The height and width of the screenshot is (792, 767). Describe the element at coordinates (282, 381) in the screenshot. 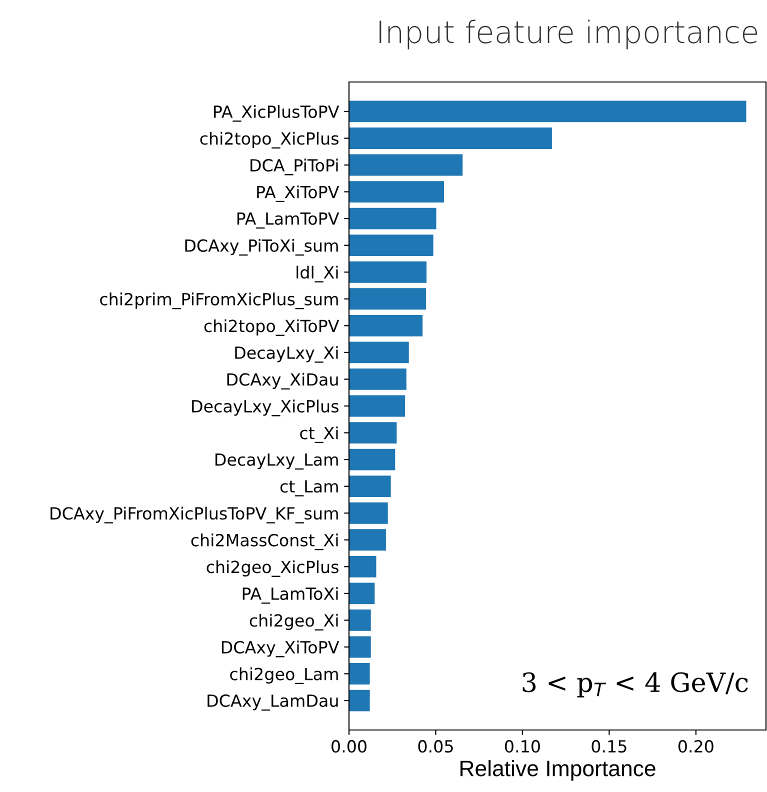

I see `y-tick-label: DCAxy_XiDau` at that location.